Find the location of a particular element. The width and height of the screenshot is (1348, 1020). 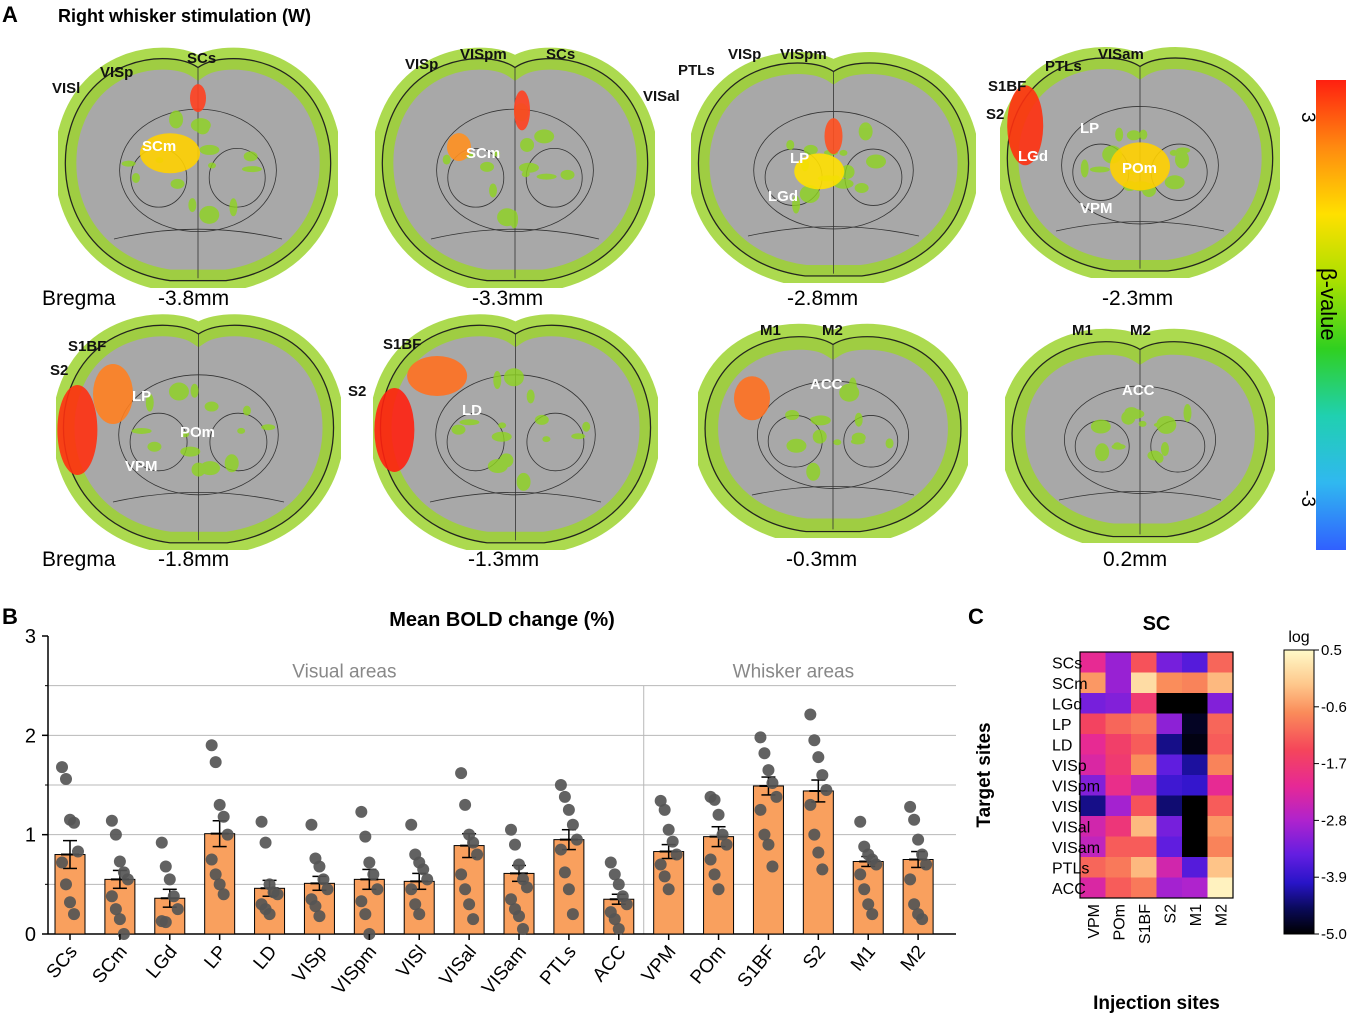

x-tick-label-VISp: VISp is located at coordinates (310, 964).